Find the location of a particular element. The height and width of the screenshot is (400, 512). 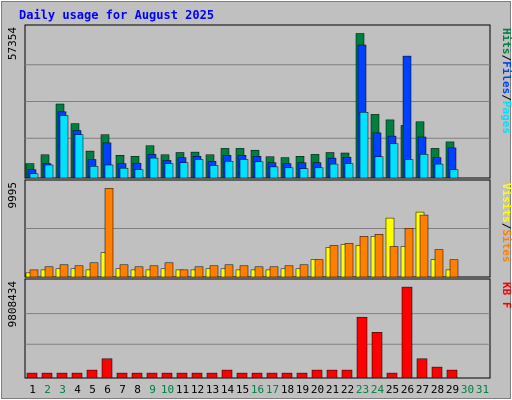

legend-item-visits: Visits is located at coordinates (506, 203).